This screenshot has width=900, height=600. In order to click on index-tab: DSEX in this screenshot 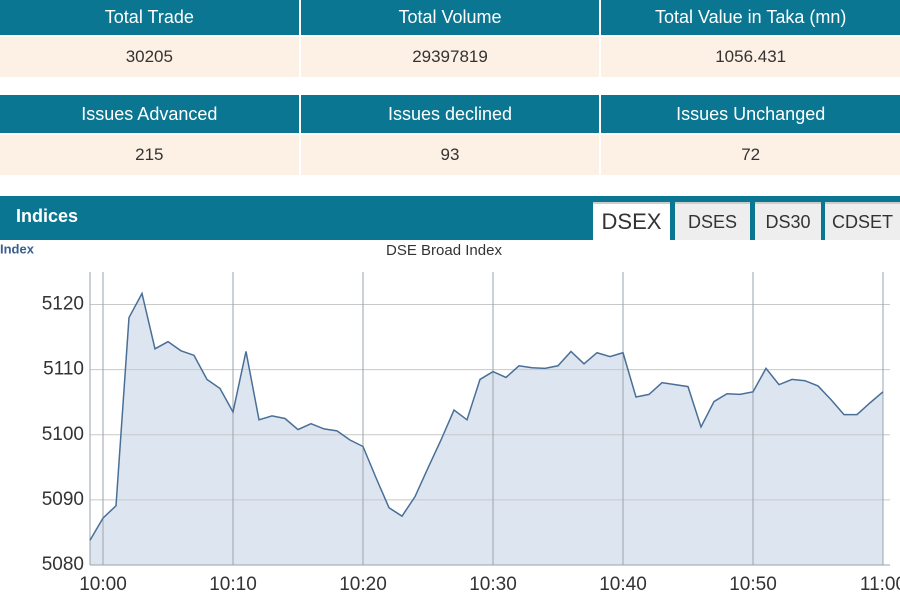, I will do `click(631, 221)`.